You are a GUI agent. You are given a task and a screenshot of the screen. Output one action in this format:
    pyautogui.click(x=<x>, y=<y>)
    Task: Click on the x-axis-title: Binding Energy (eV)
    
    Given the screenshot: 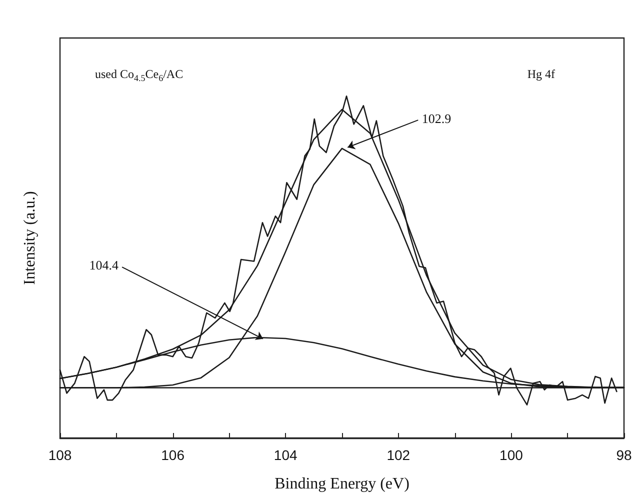 What is the action you would take?
    pyautogui.click(x=342, y=484)
    